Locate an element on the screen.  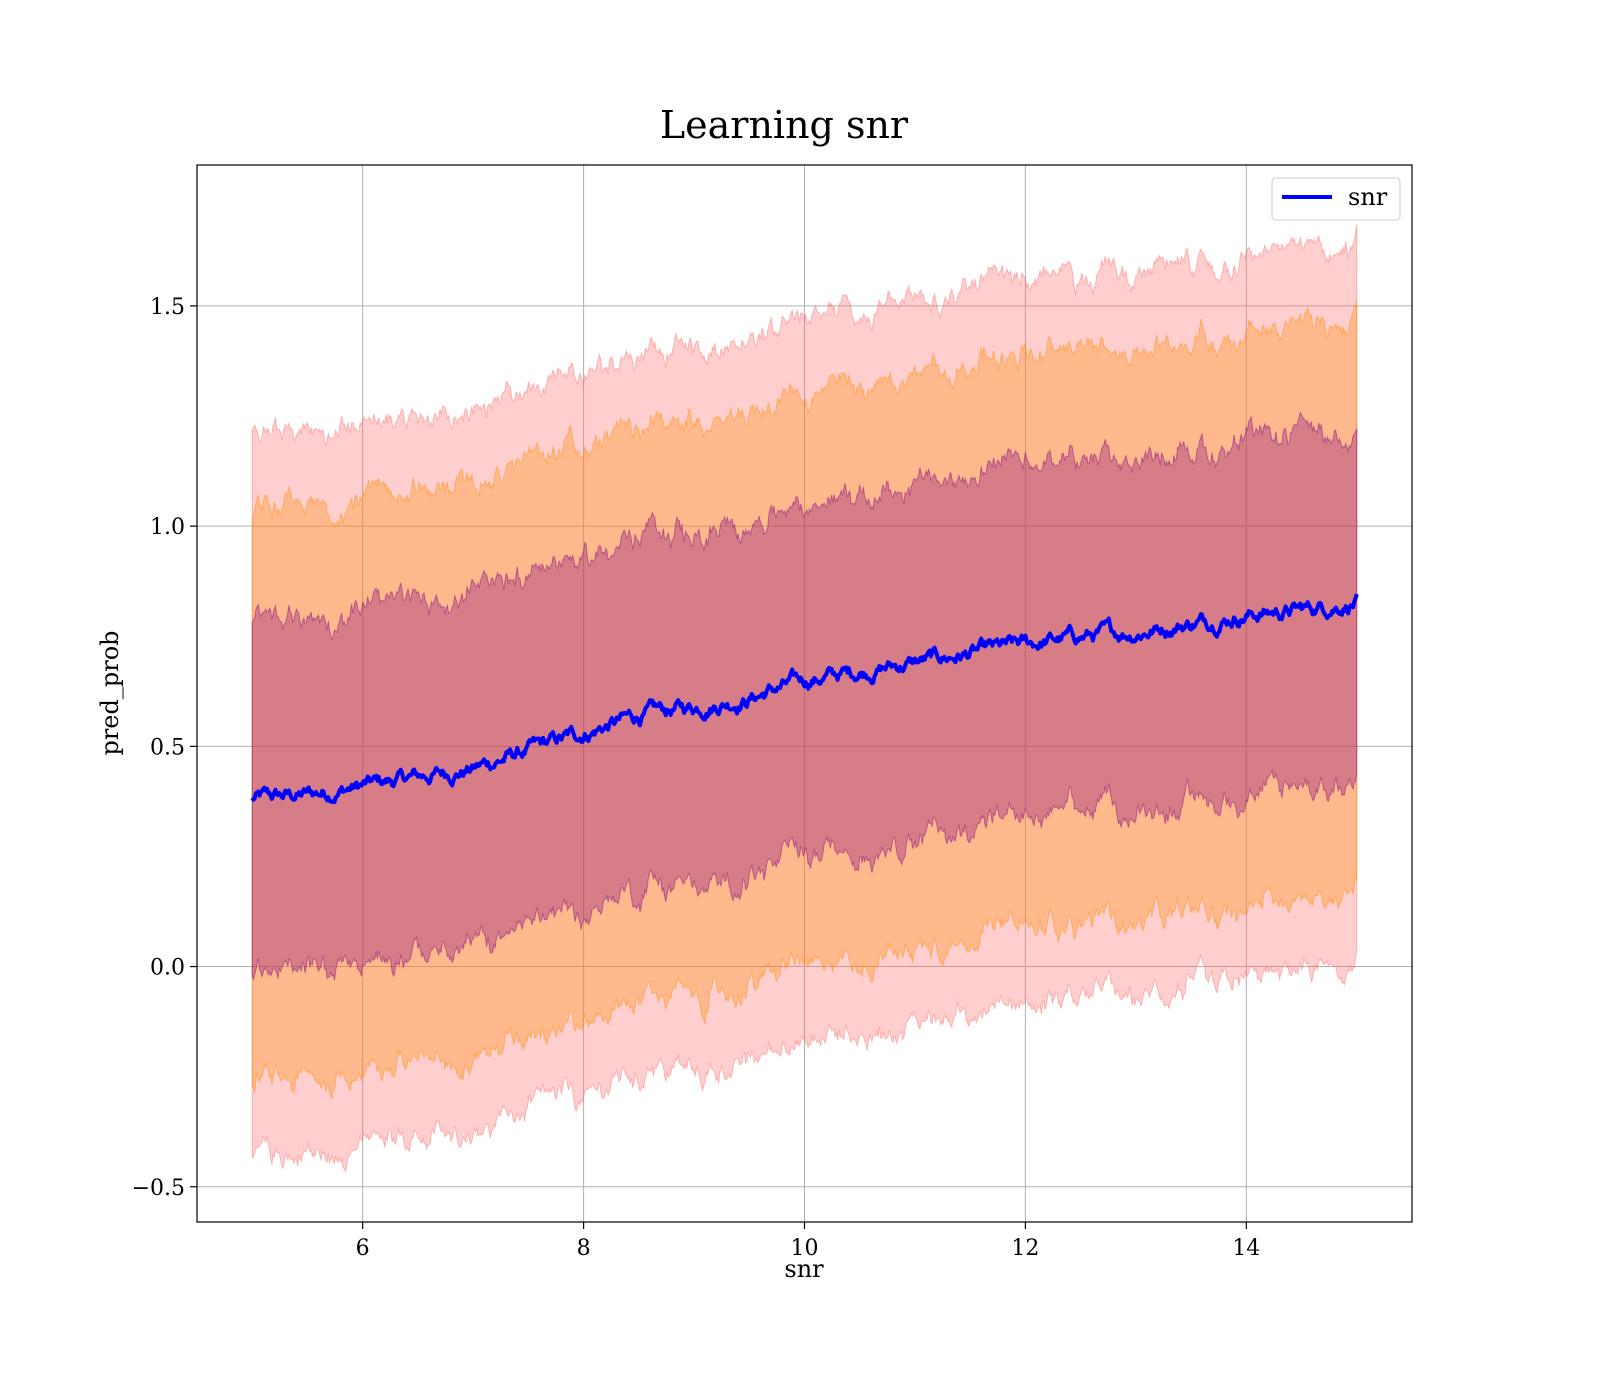
y-axis-ticks: −0.5 0.0 0.5 1.0 1.5 is located at coordinates (164, 748).